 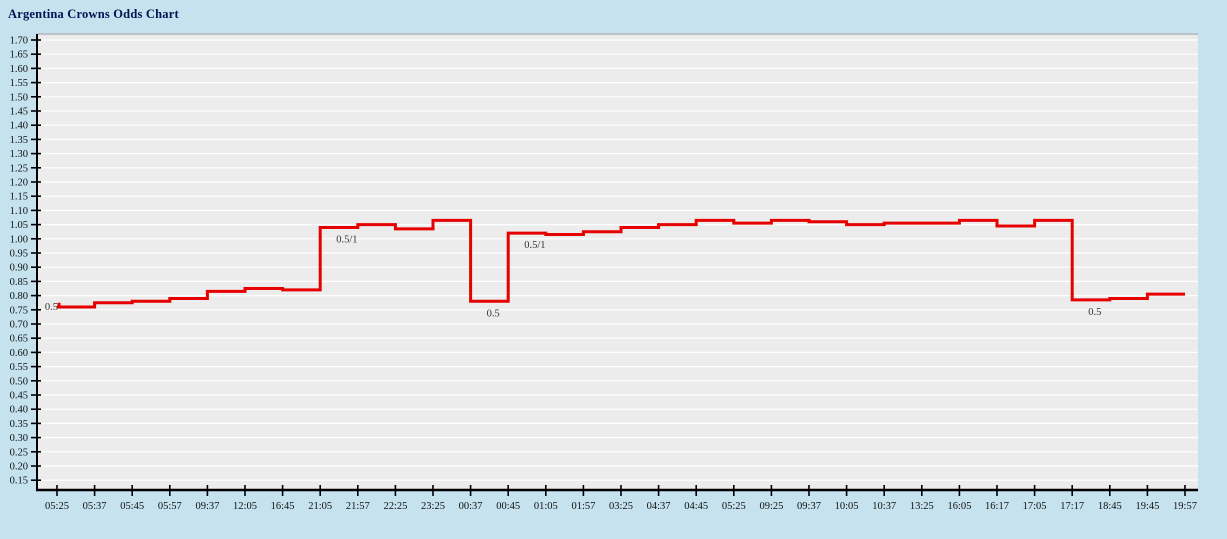 What do you see at coordinates (19, 197) in the screenshot?
I see `y-tick-label: 1.15` at bounding box center [19, 197].